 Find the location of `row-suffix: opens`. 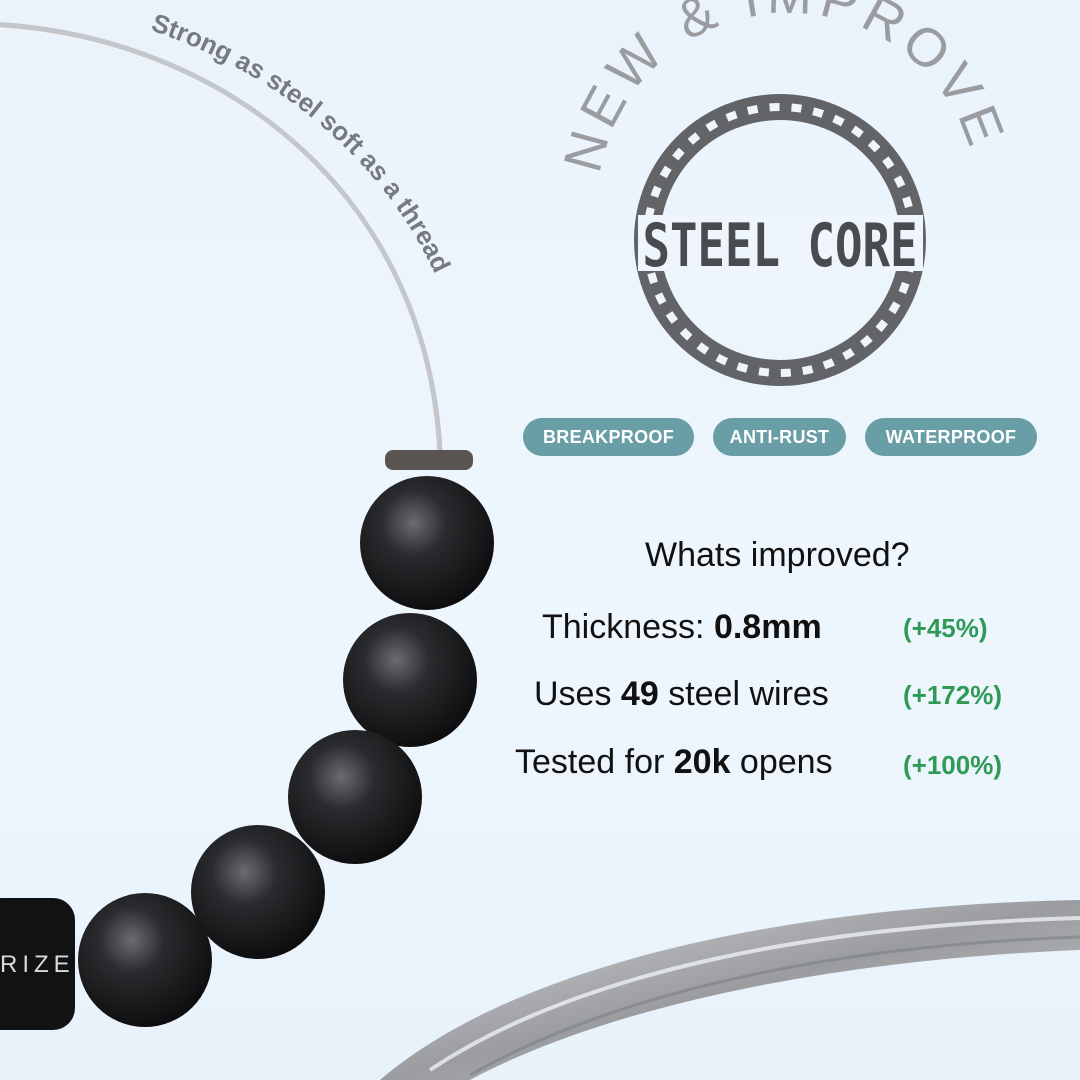

row-suffix: opens is located at coordinates (781, 762).